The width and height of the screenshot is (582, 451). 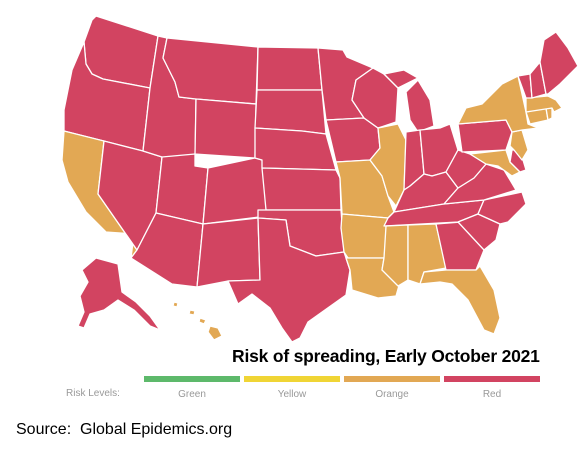 What do you see at coordinates (388, 165) in the screenshot?
I see `state-il` at bounding box center [388, 165].